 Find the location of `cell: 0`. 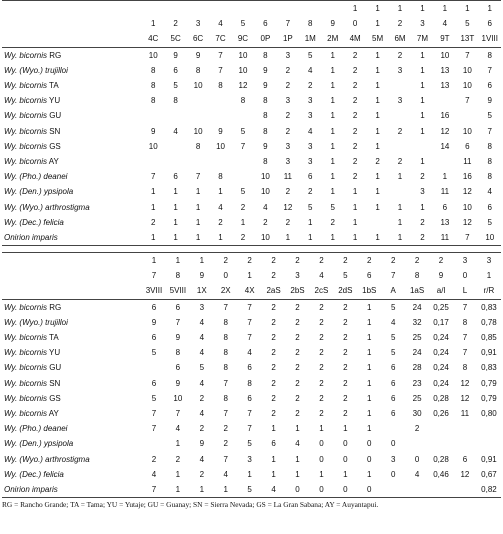

cell: 0 is located at coordinates (321, 459).